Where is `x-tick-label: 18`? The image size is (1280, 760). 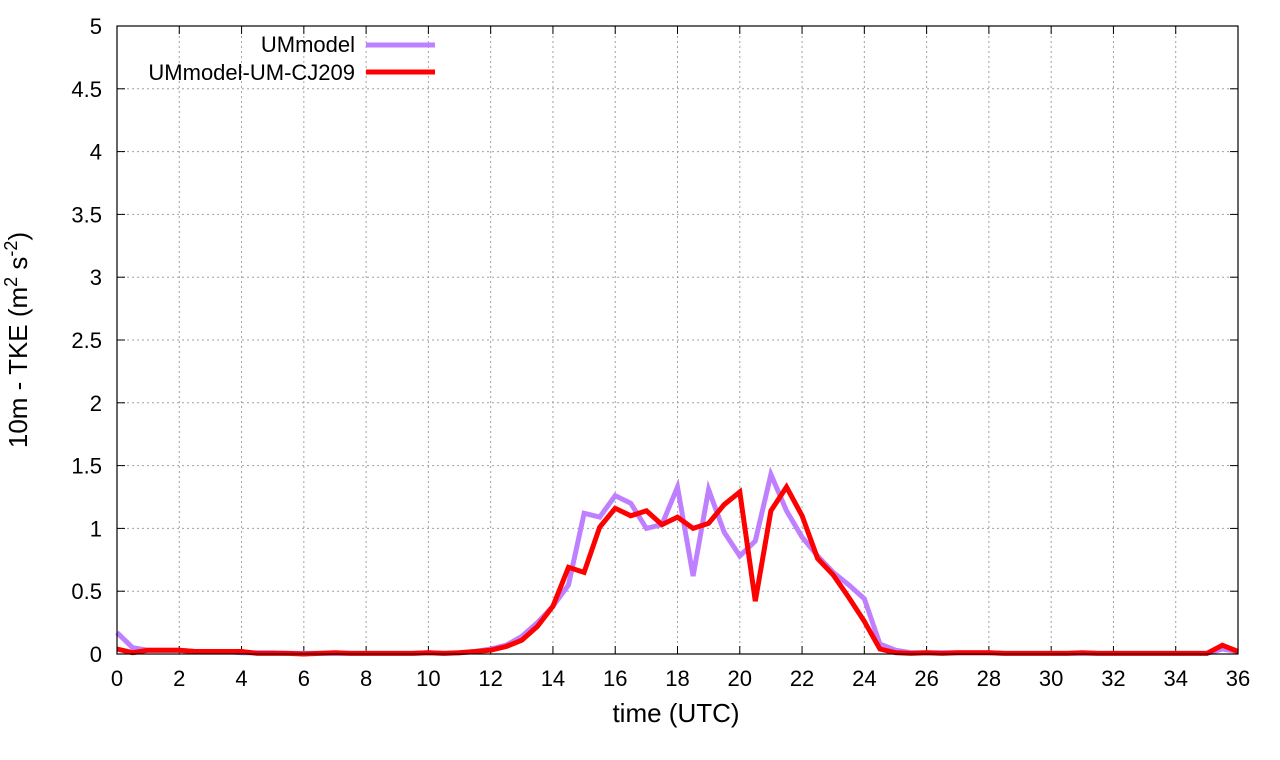 x-tick-label: 18 is located at coordinates (677, 678).